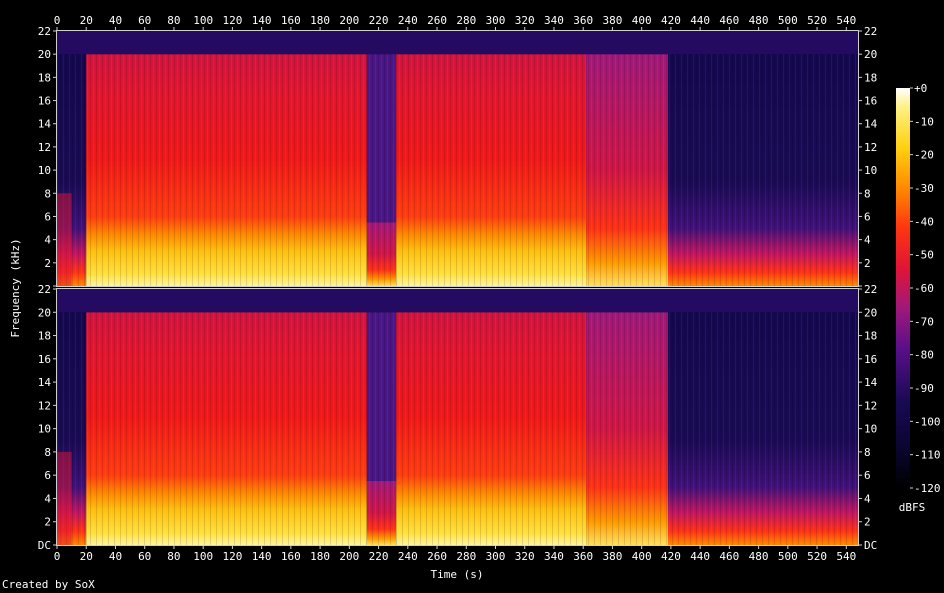  Describe the element at coordinates (642, 556) in the screenshot. I see `x-tick-label: 400` at that location.